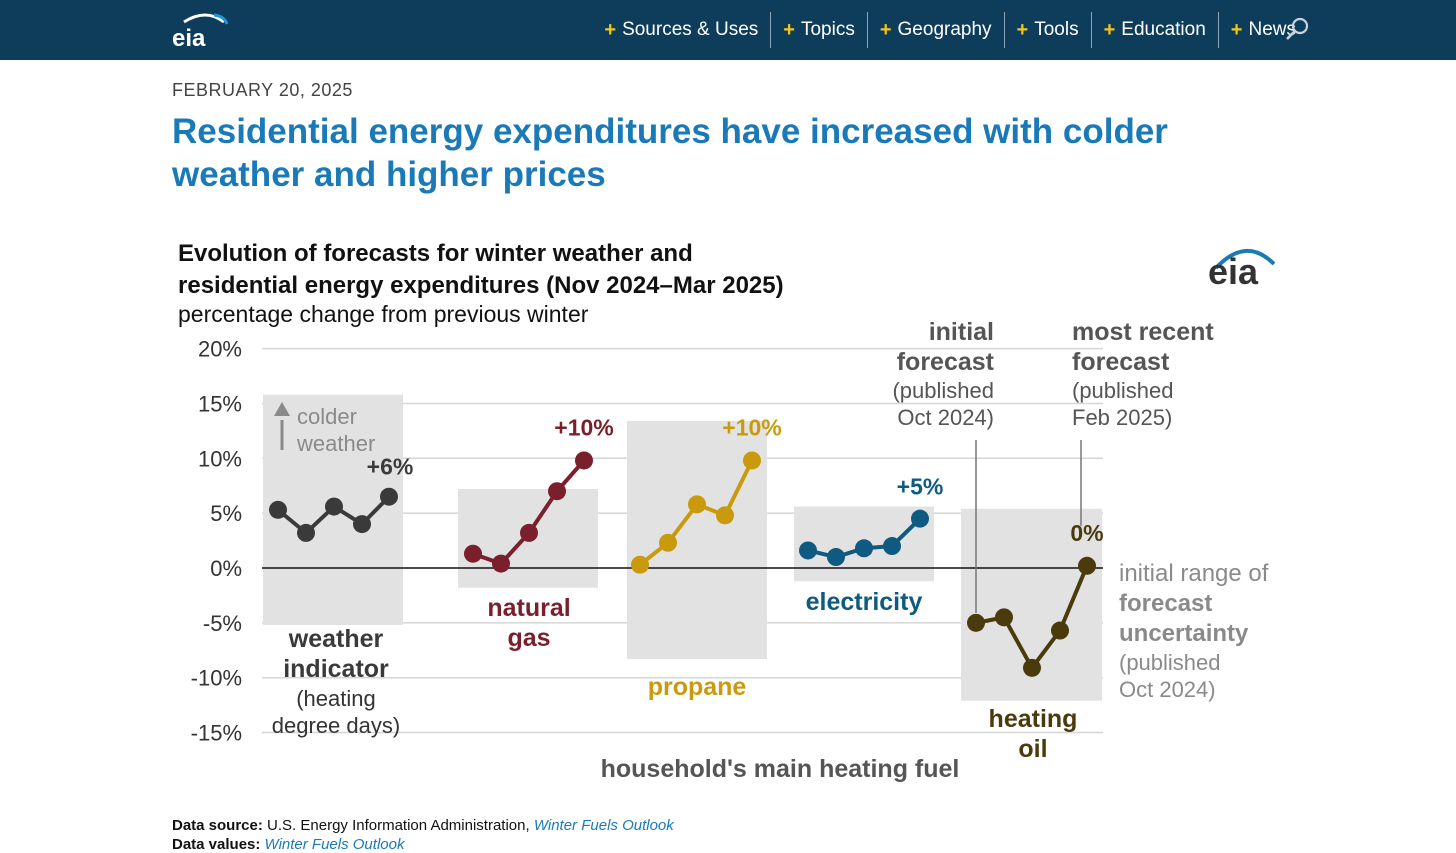  Describe the element at coordinates (222, 623) in the screenshot. I see `y-tick-label: -5%` at that location.